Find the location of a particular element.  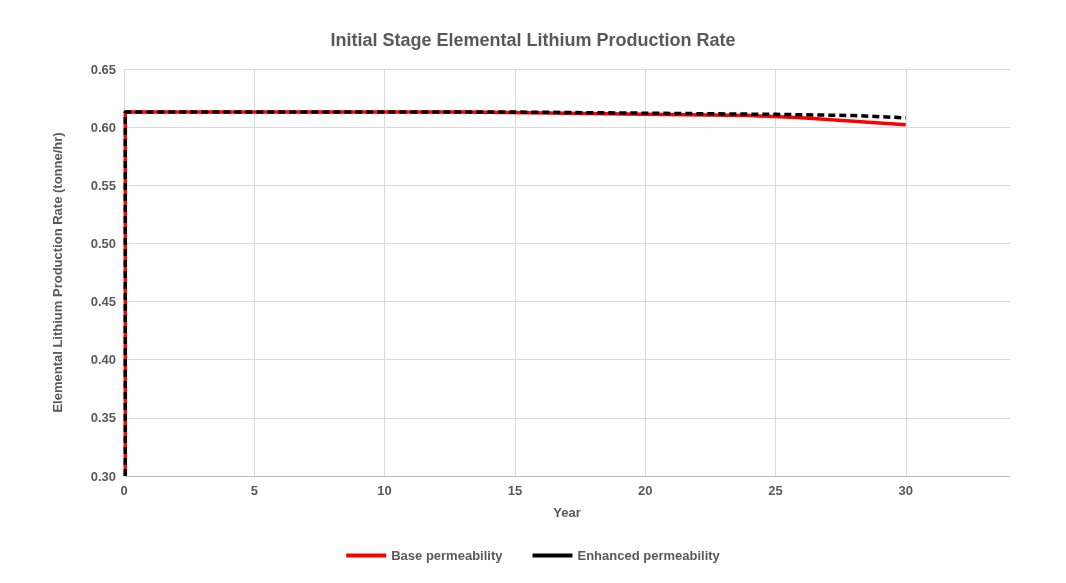

x-tick-label: 10 is located at coordinates (384, 490).